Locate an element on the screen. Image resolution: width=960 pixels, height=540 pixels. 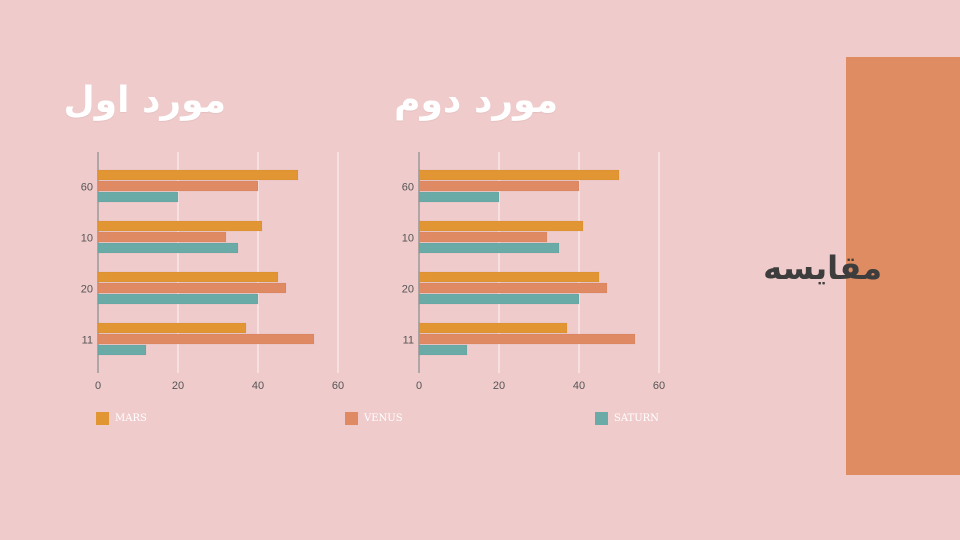
chart-title-second: مورد دوم is located at coordinates (476, 100).